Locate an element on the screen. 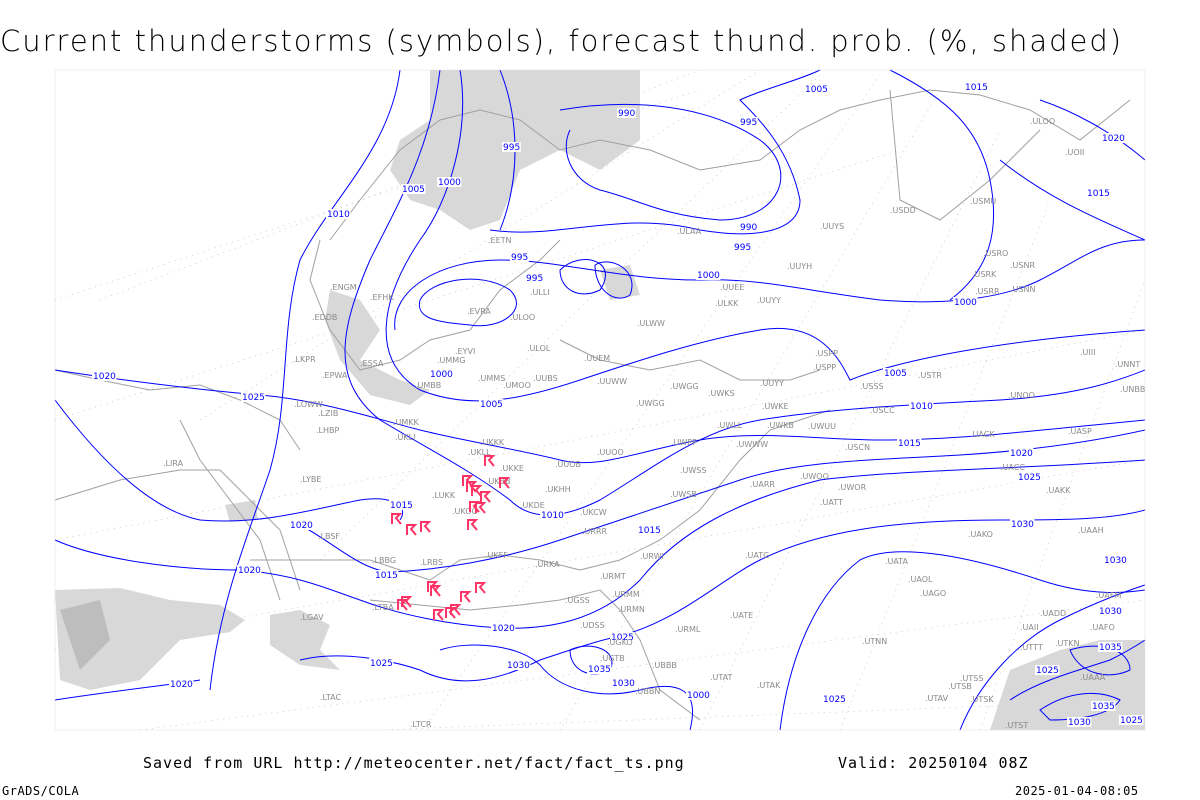 This screenshot has height=800, width=1200. station-label: .UNBB is located at coordinates (1132, 389).